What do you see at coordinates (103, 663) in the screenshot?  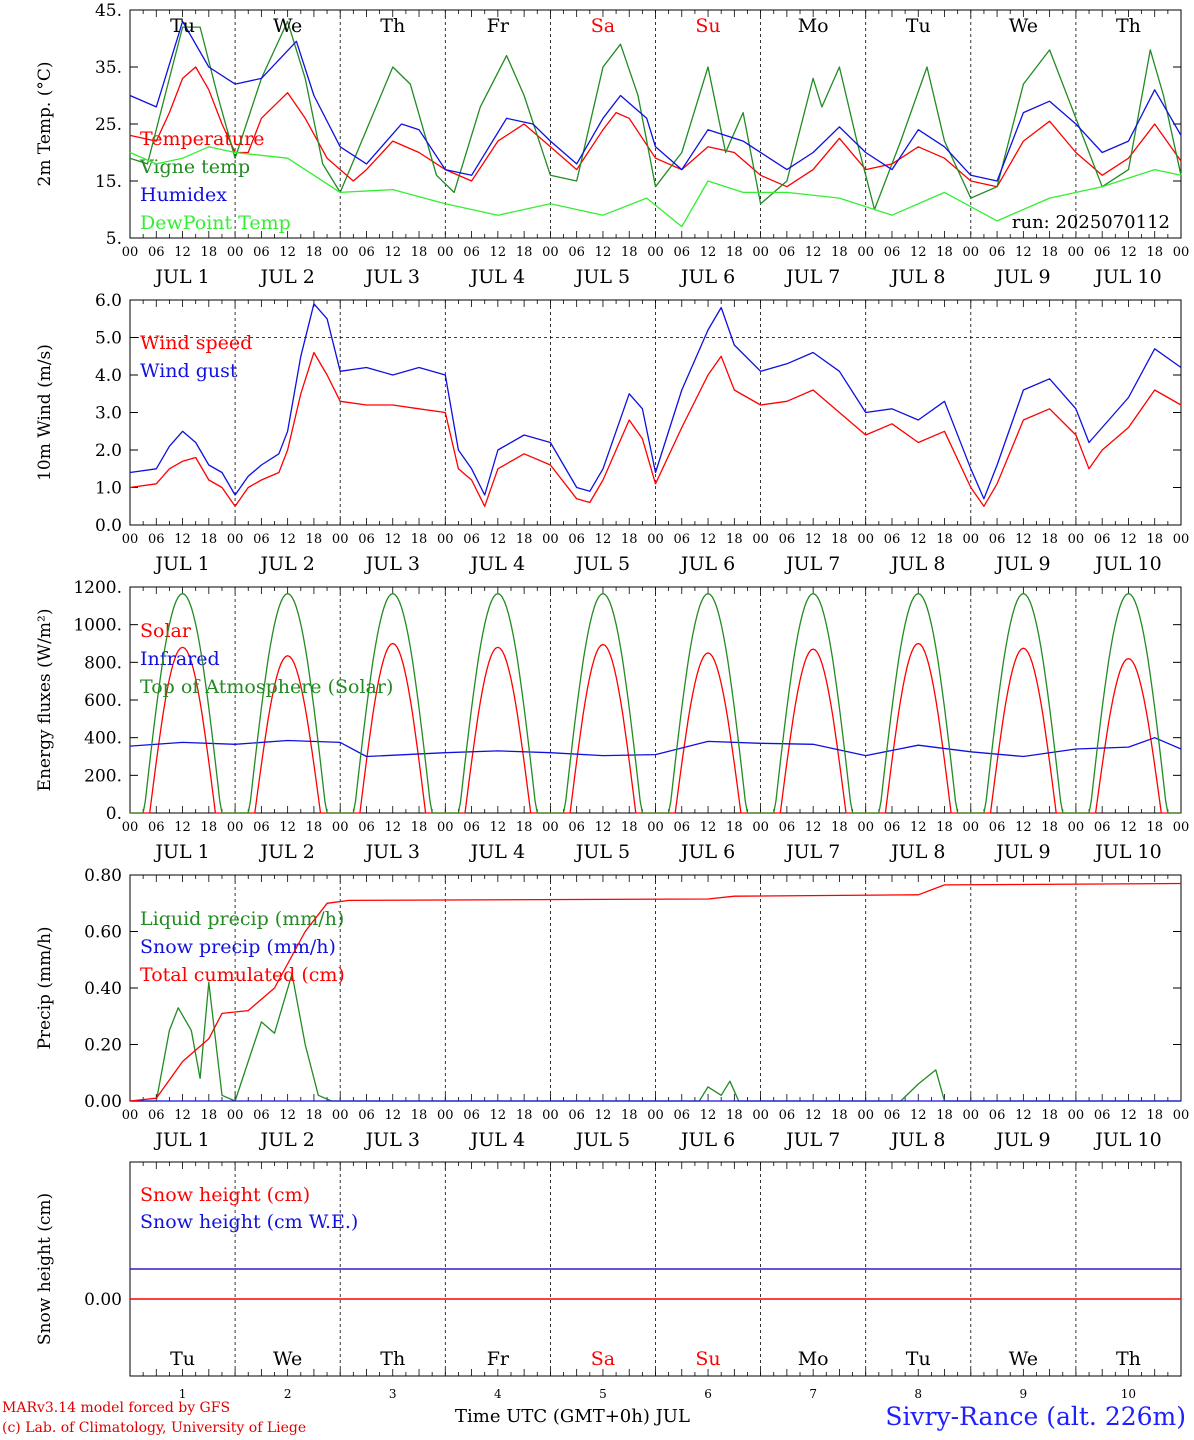 I see `y-tick-label: 800.` at bounding box center [103, 663].